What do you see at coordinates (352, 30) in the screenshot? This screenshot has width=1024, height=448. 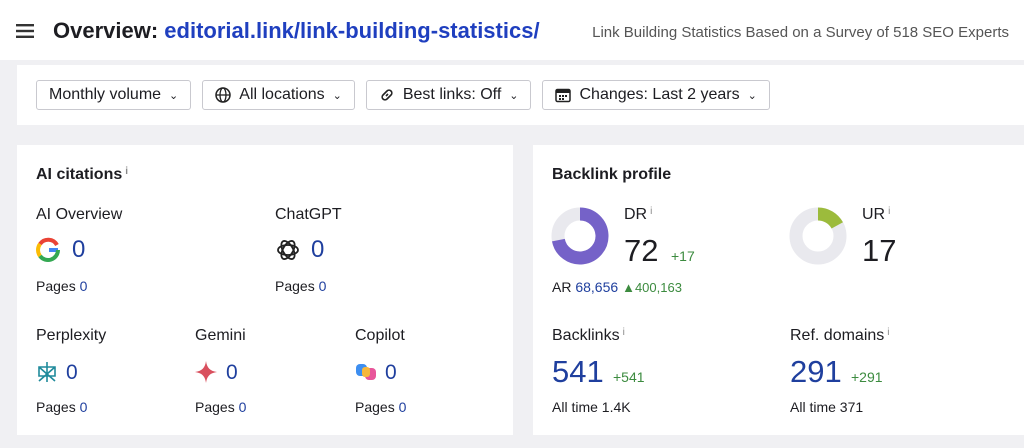 I see `target-url: editorial.link/link-building-statistics/` at bounding box center [352, 30].